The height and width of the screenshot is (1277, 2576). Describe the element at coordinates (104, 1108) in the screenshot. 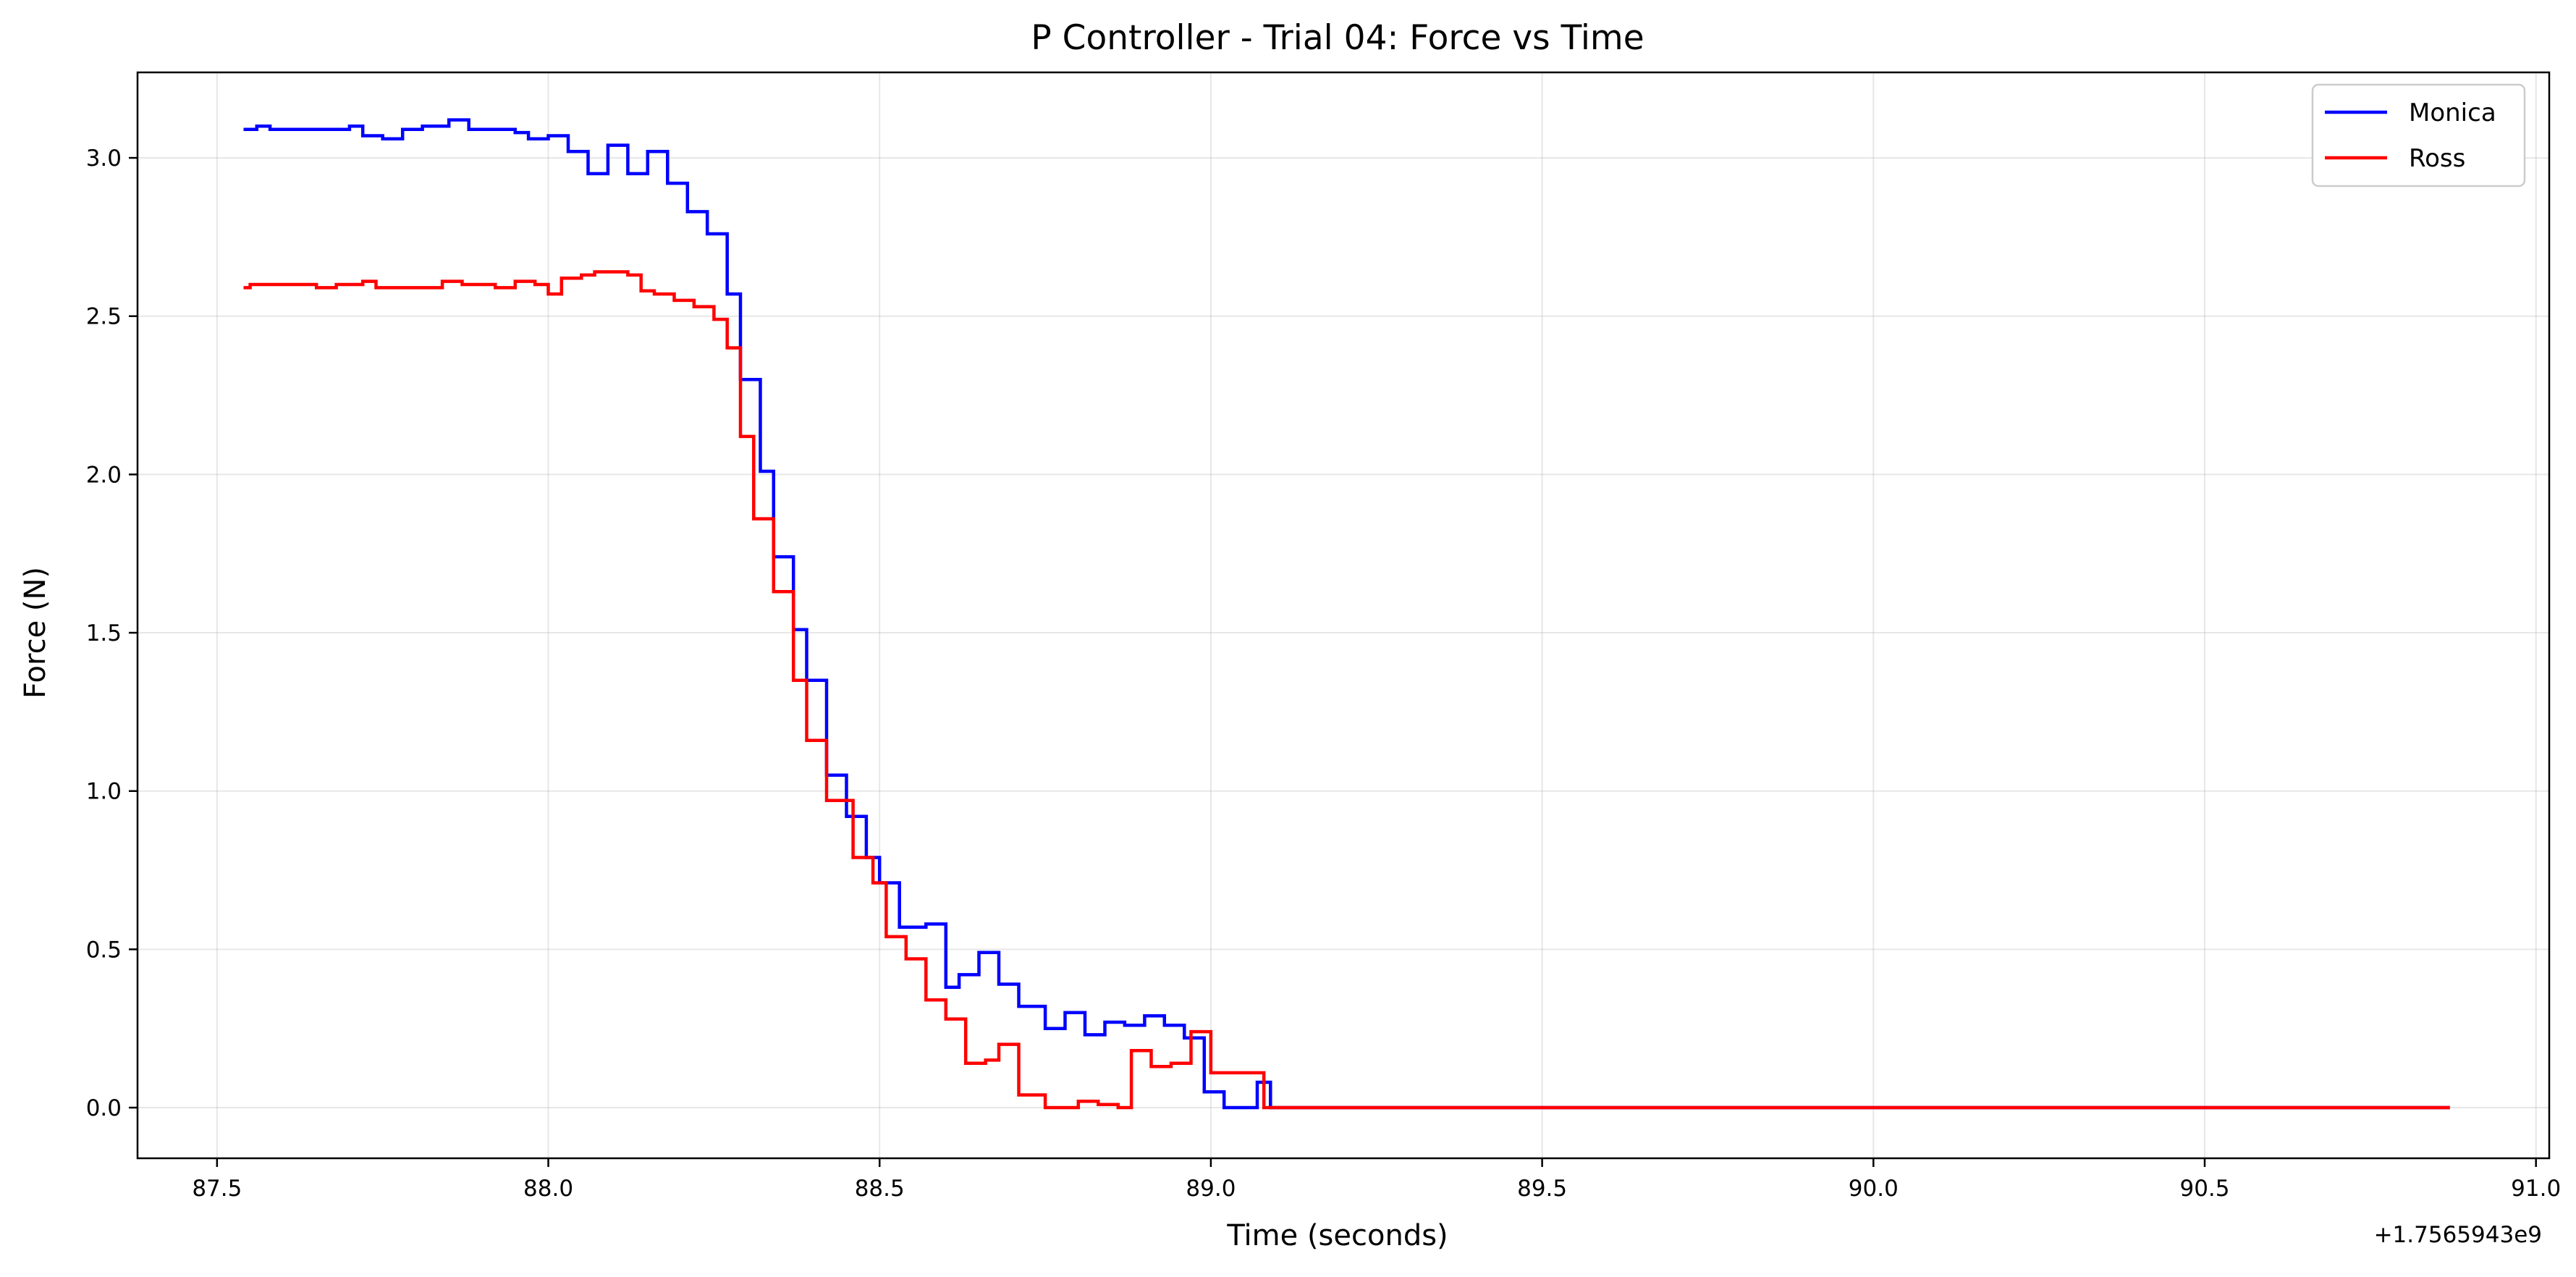

I see `y-tick-label: 0.0` at that location.